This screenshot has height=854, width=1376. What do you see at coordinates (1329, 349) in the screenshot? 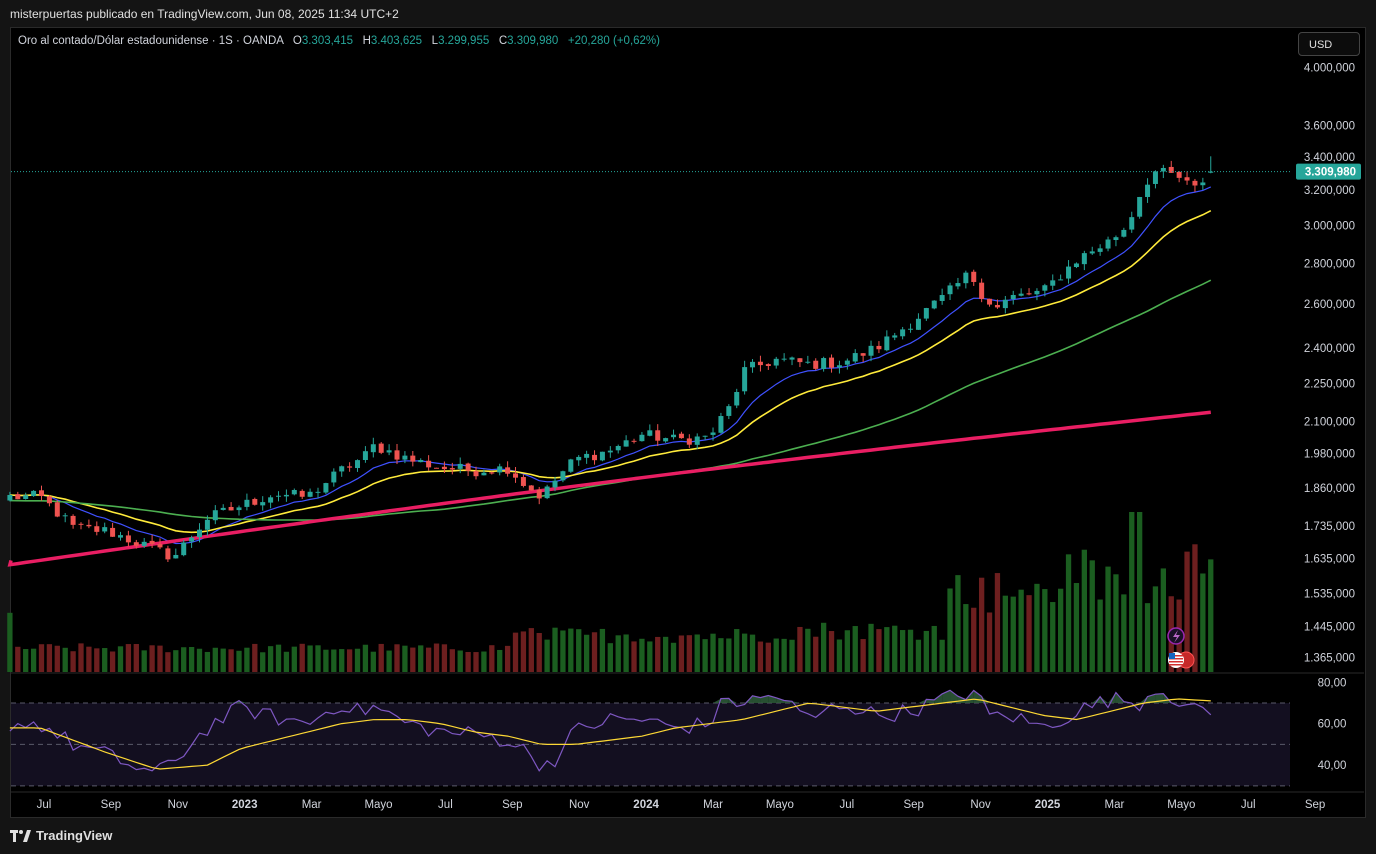
I see `price-tick-label: 2.400,000` at bounding box center [1329, 349].